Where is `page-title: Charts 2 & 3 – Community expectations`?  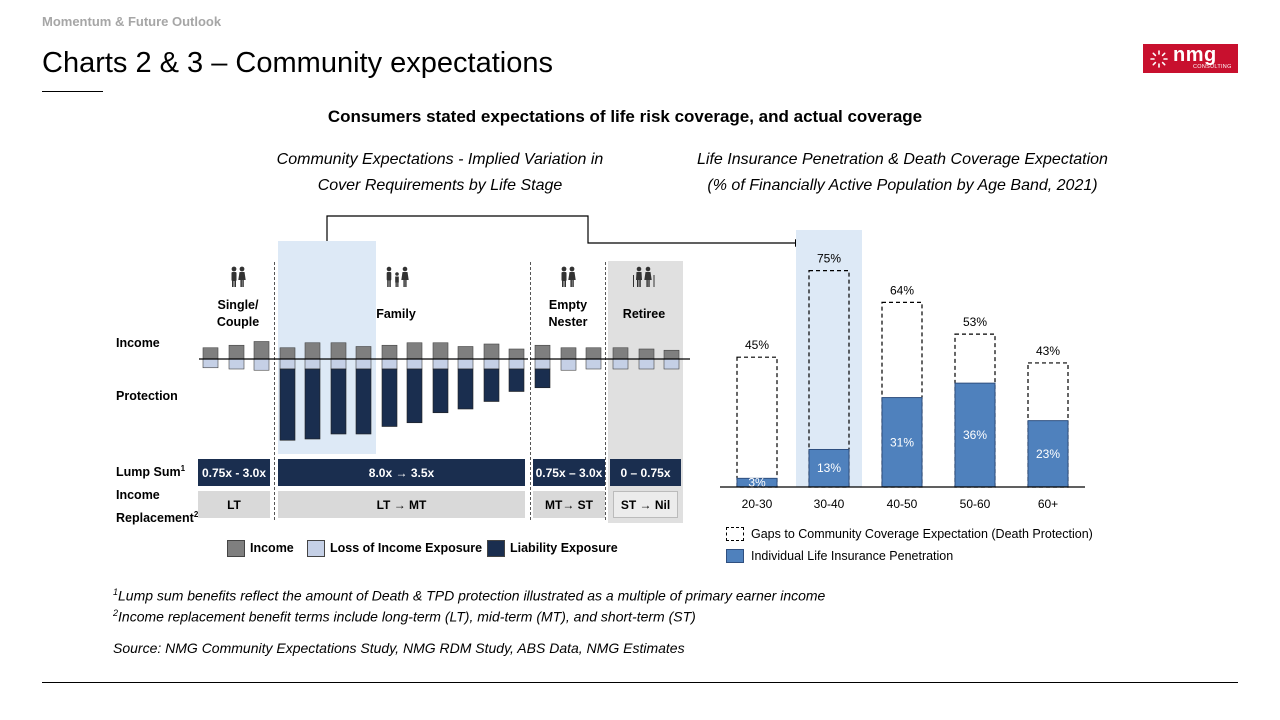
page-title: Charts 2 & 3 – Community expectations is located at coordinates (297, 63).